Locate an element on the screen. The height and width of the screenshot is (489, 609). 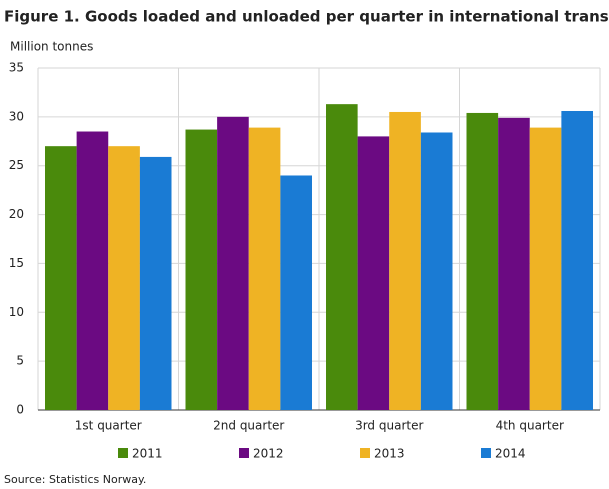
legend-label: 2013 is located at coordinates (389, 454).